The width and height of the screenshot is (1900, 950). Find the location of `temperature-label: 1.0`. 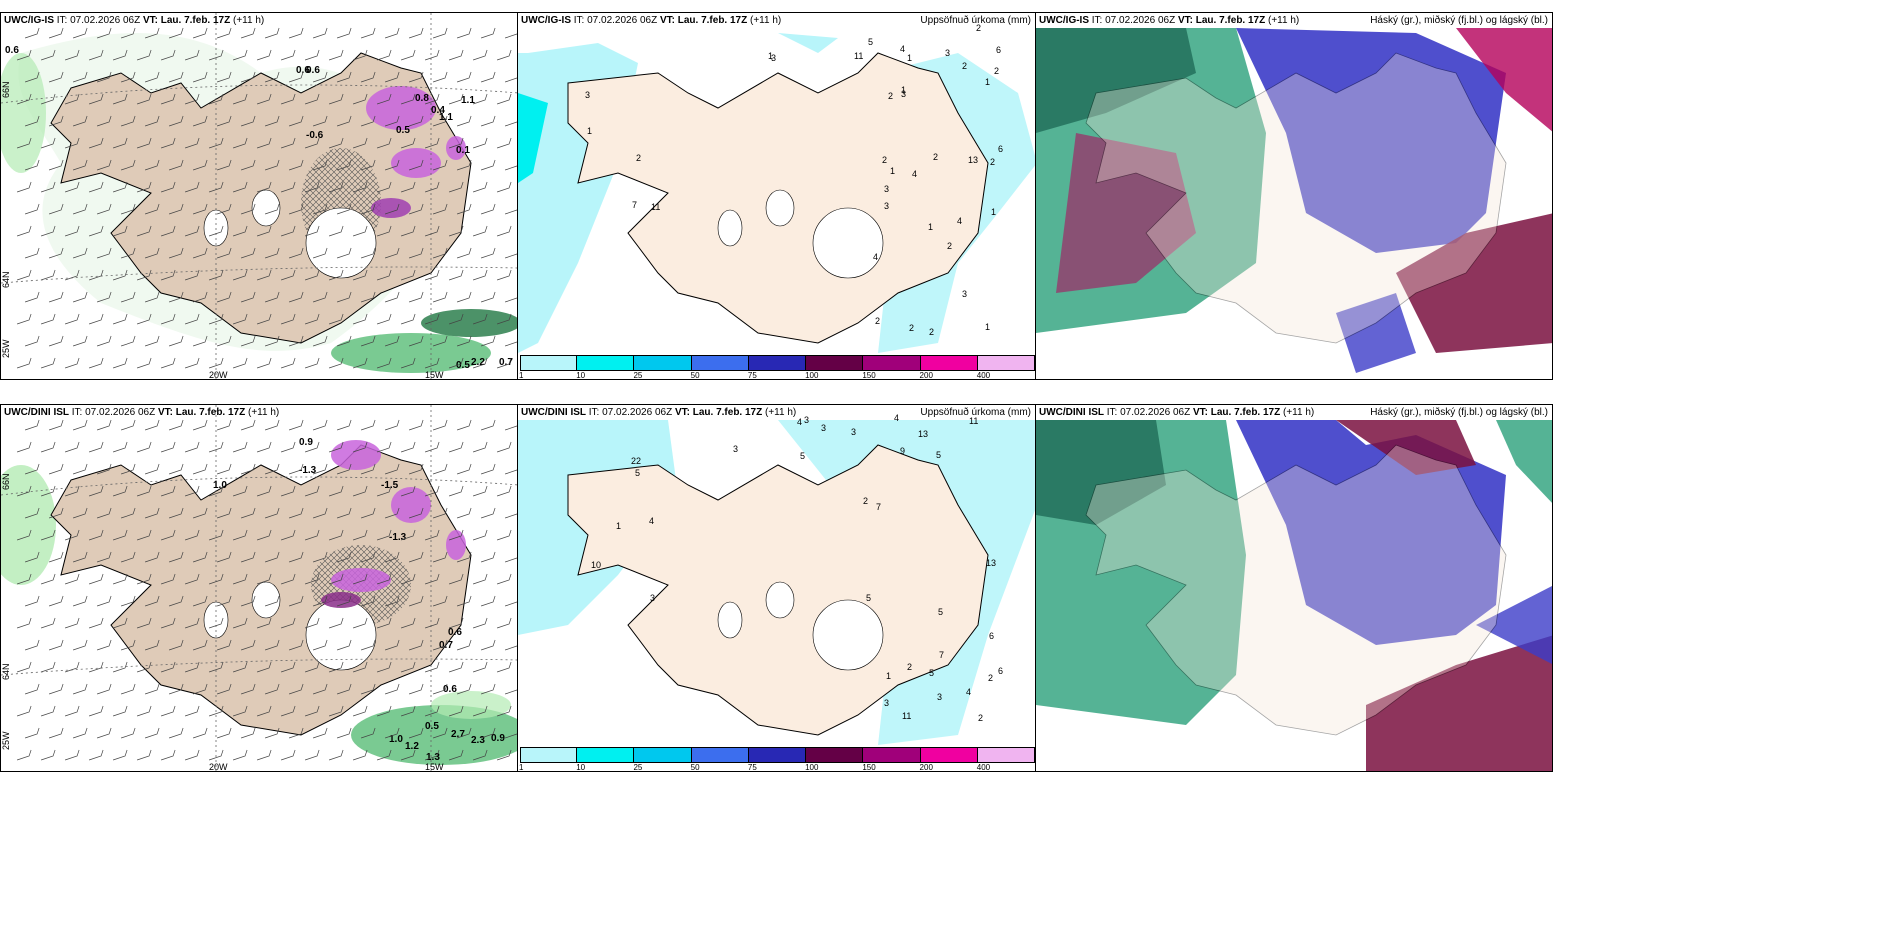

temperature-label: 1.0 is located at coordinates (220, 485).